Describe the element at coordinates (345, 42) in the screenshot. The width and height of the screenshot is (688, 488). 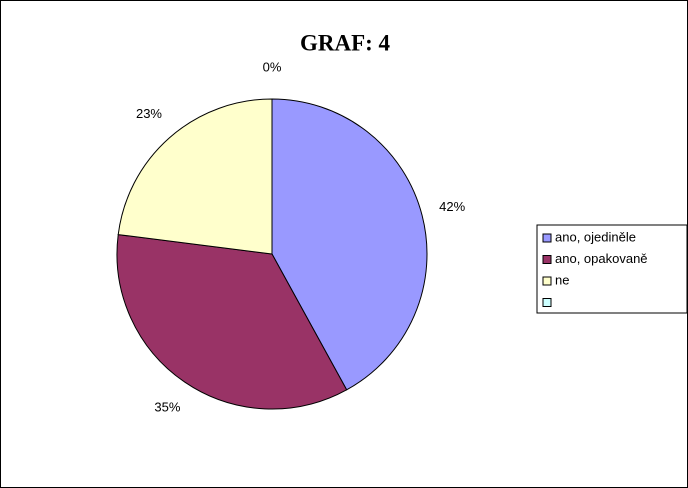
I see `chart-title: GRAF: 4` at that location.